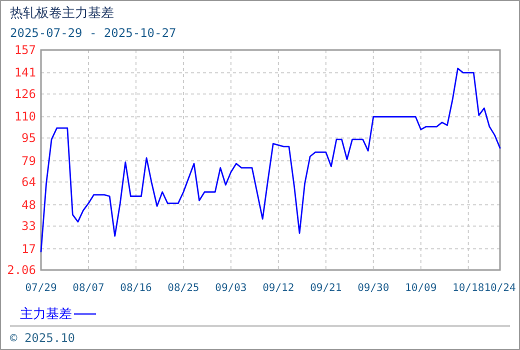 The width and height of the screenshot is (520, 350). What do you see at coordinates (62, 13) in the screenshot?
I see `chart-title: 热轧板卷主力基差` at bounding box center [62, 13].